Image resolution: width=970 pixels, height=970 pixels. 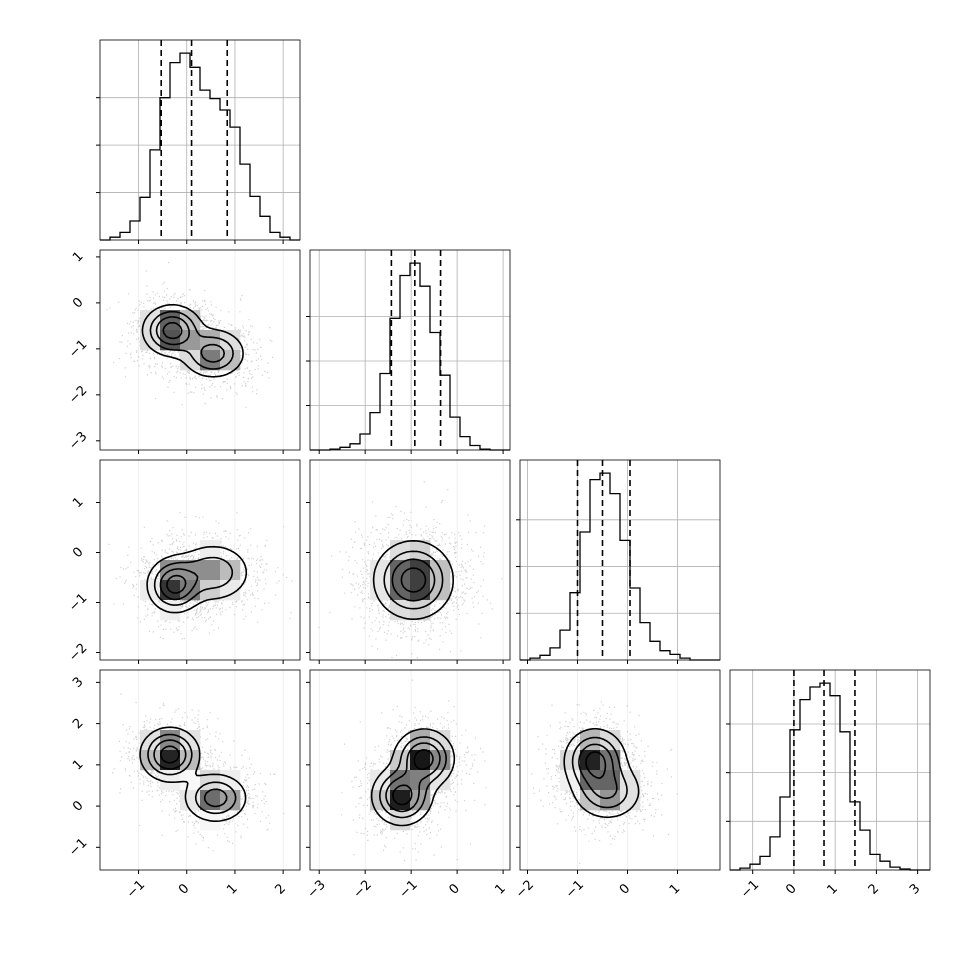 What do you see at coordinates (78, 441) in the screenshot?
I see `y-tick-label: −3` at bounding box center [78, 441].